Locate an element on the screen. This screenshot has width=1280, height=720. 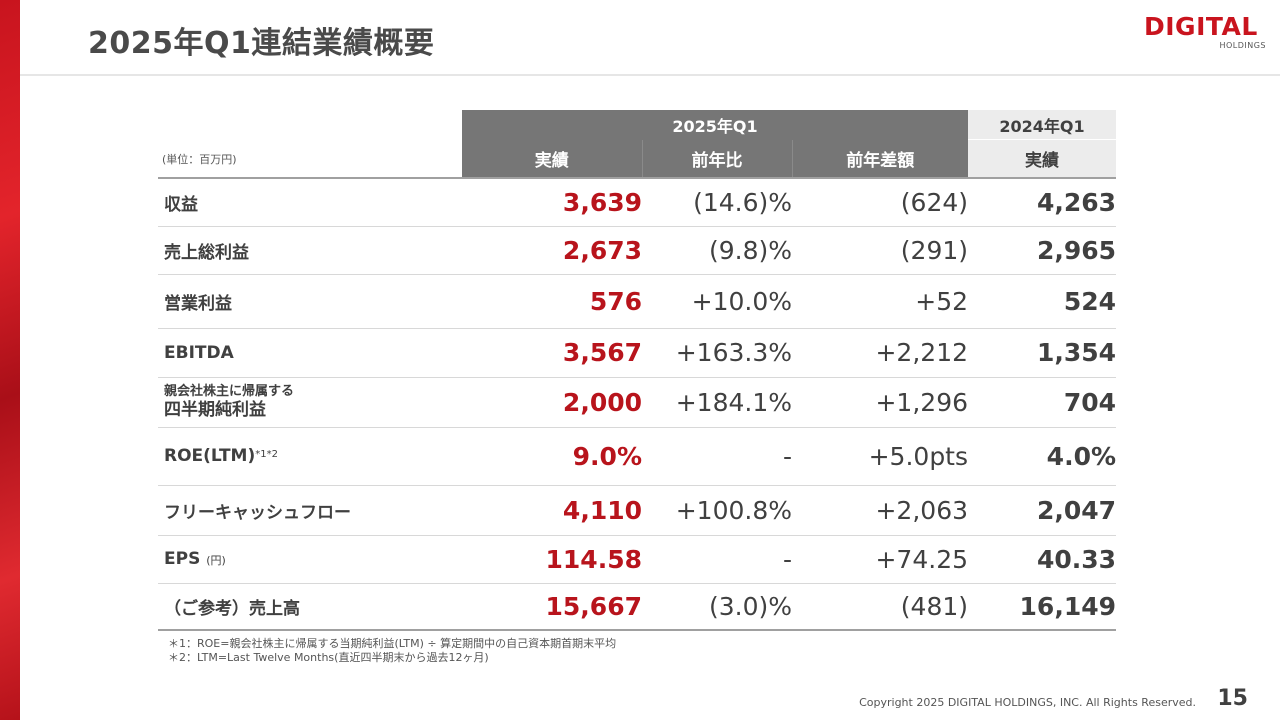
header-col-yoy: 前年比 is located at coordinates (716, 158).